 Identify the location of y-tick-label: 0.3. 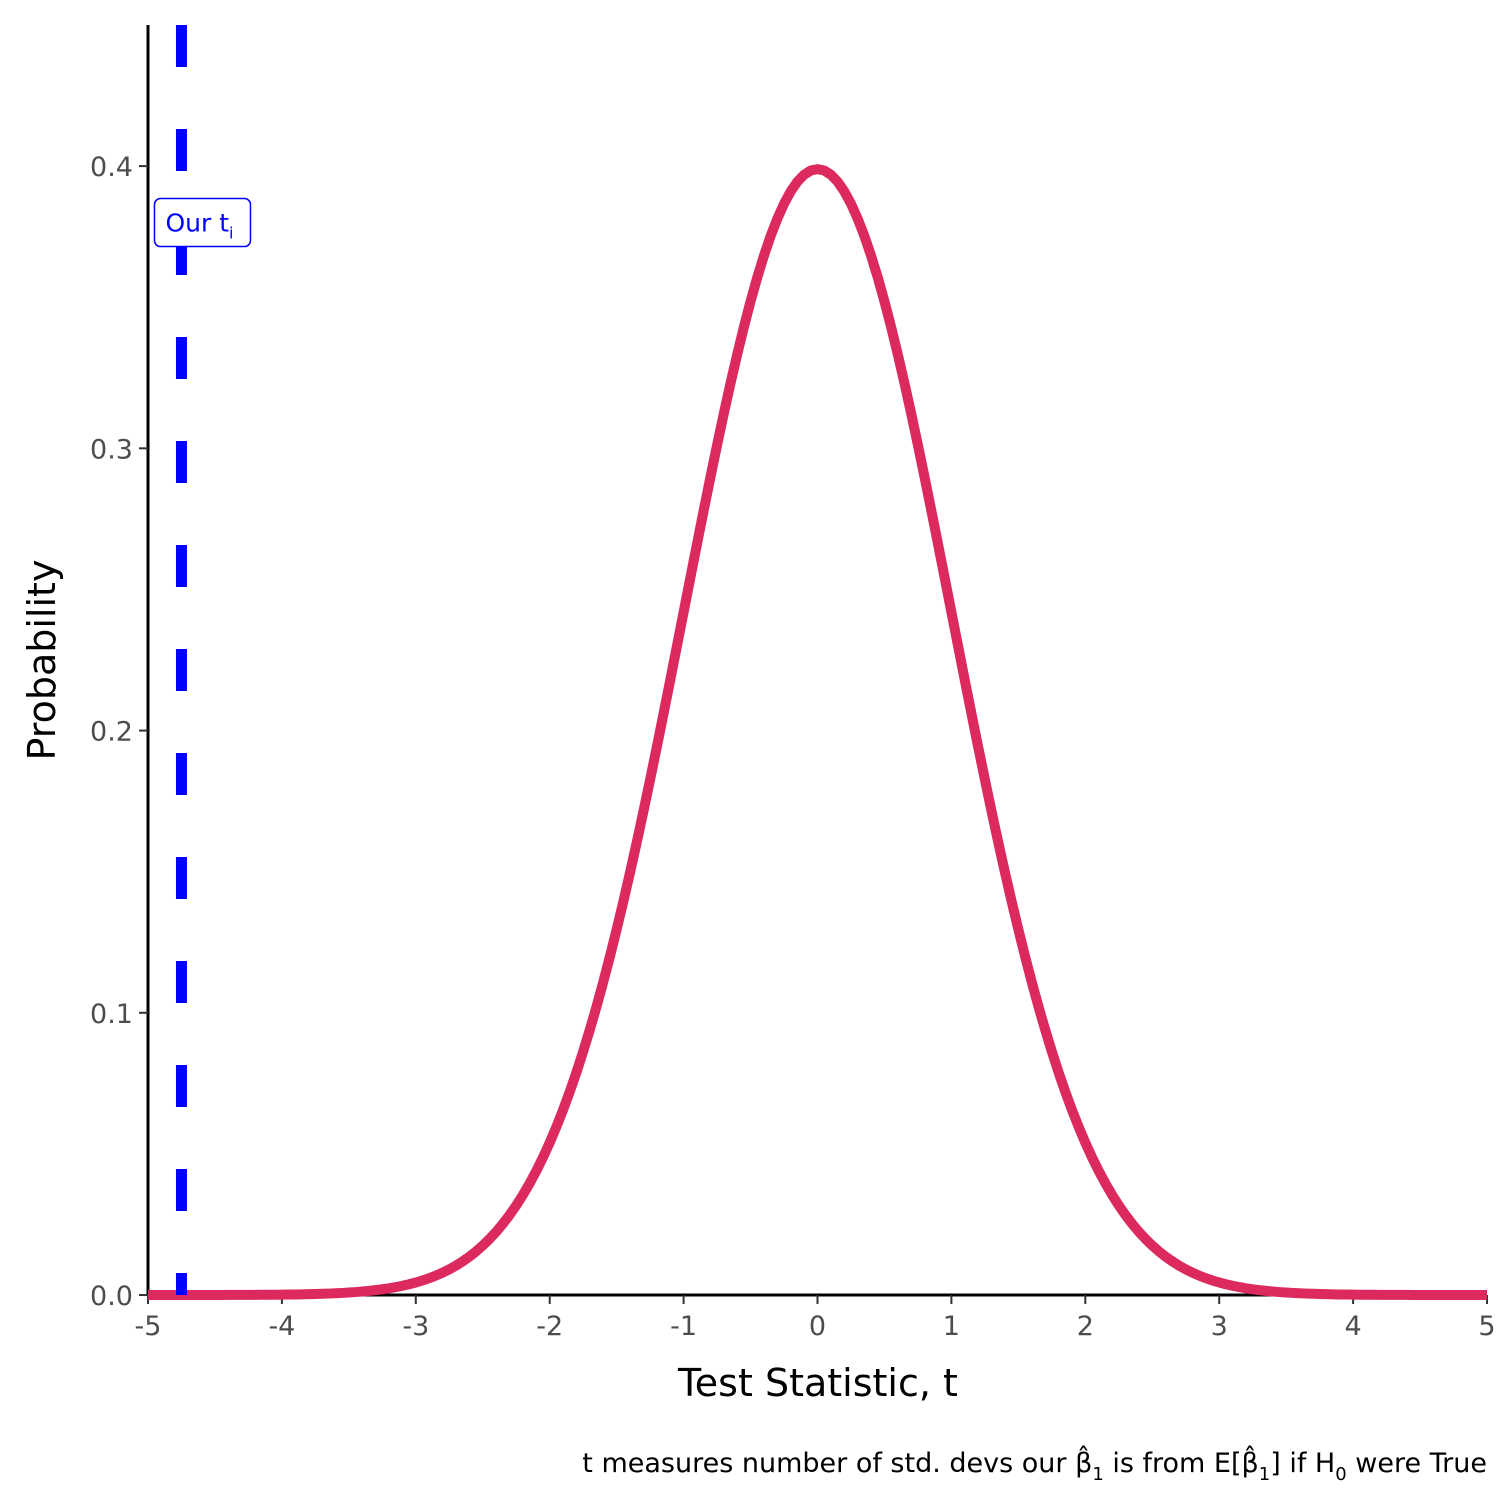
(111, 449).